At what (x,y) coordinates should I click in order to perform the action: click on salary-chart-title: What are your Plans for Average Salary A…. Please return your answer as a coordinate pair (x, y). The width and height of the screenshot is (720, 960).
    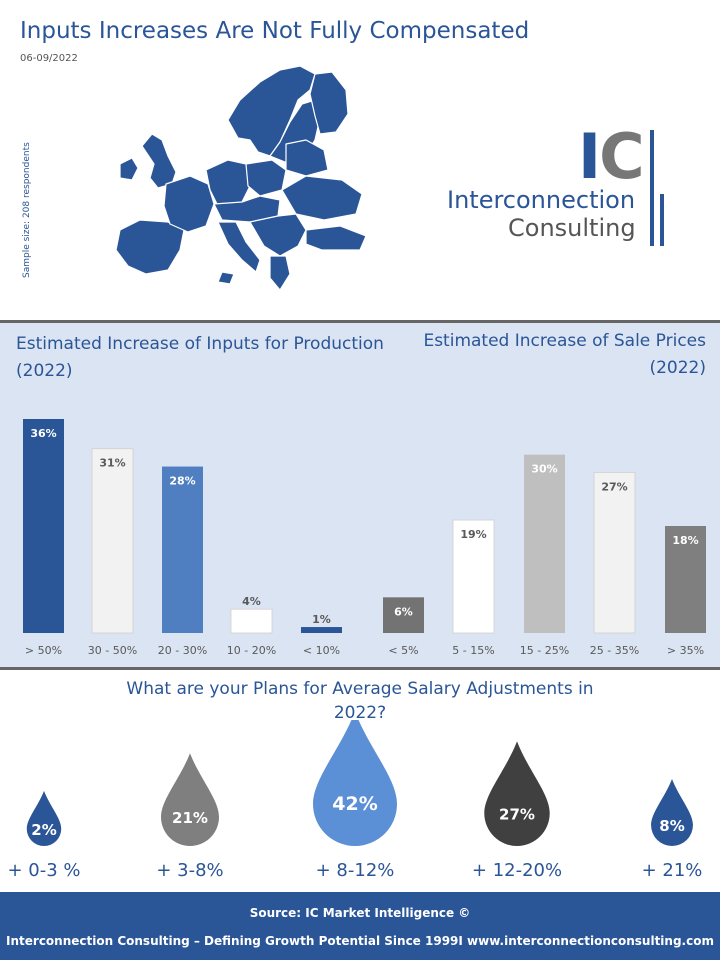
    Looking at the image, I should click on (360, 701).